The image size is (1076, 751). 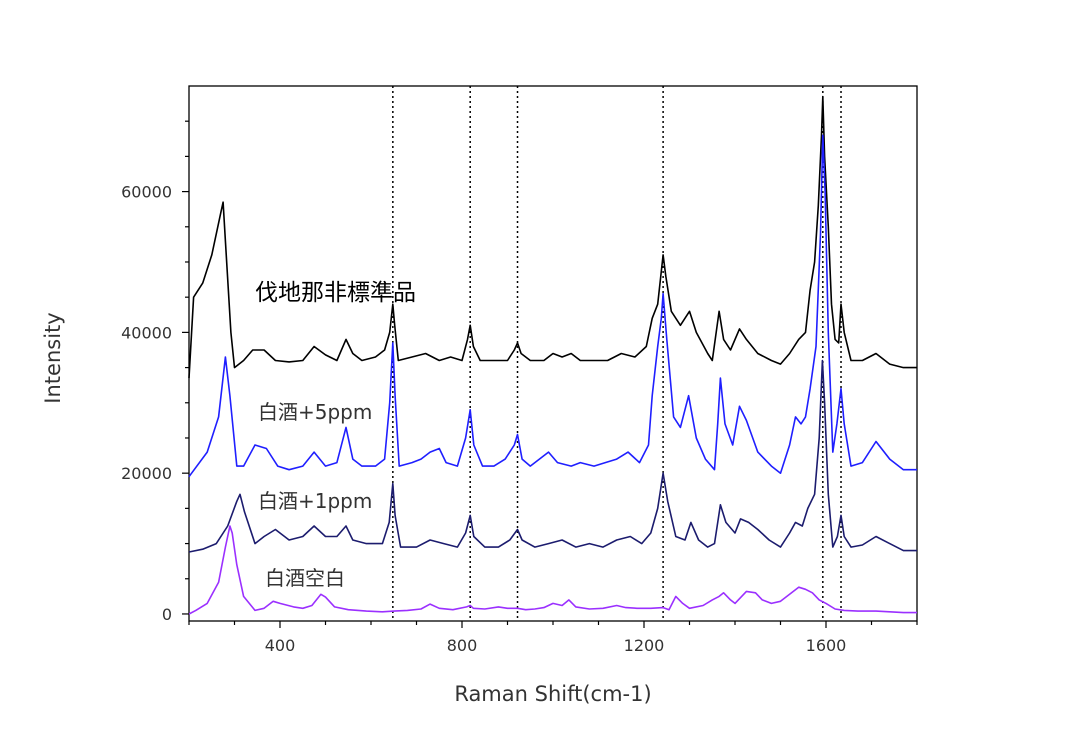 I want to click on series-label-3: 白酒+1ppm, so click(x=315, y=501).